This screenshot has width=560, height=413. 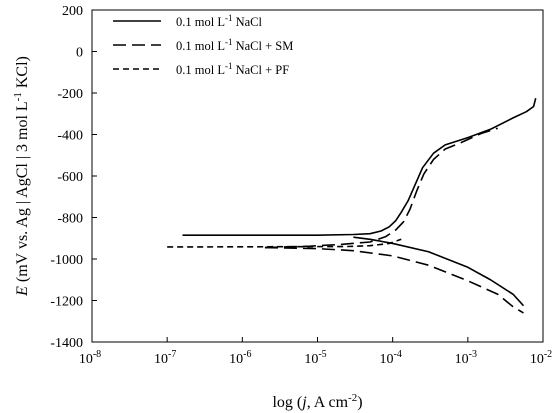 I want to click on series-2-cathodic-line, so click(x=394, y=280).